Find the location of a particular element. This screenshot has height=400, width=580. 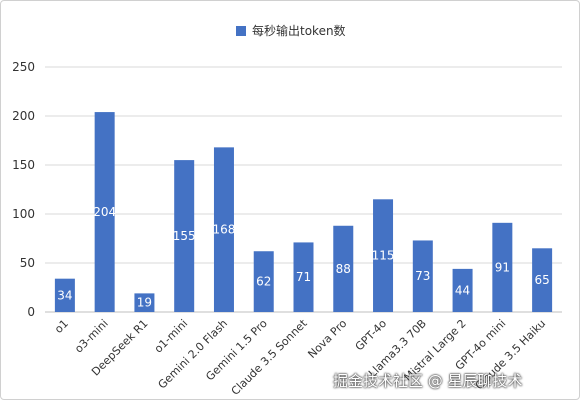

x-tick-label: Claude 3.5 Sonnet is located at coordinates (269, 356).